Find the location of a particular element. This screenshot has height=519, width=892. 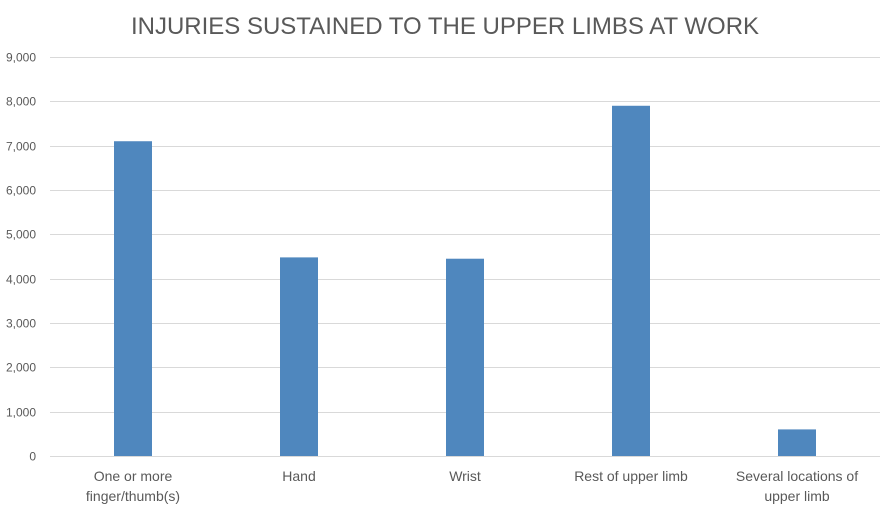

x-category-label: Several locations of upper limb is located at coordinates (797, 486).